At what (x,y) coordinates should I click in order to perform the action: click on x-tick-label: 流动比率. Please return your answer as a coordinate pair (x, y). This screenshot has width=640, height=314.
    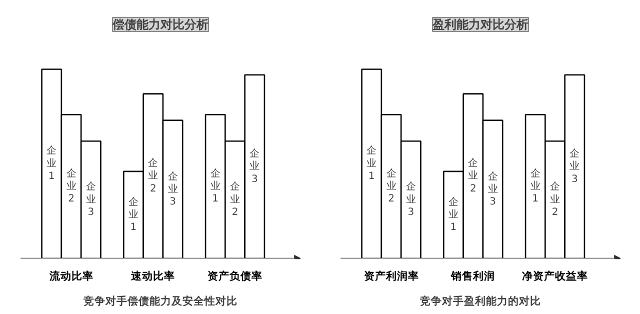
    Looking at the image, I should click on (71, 276).